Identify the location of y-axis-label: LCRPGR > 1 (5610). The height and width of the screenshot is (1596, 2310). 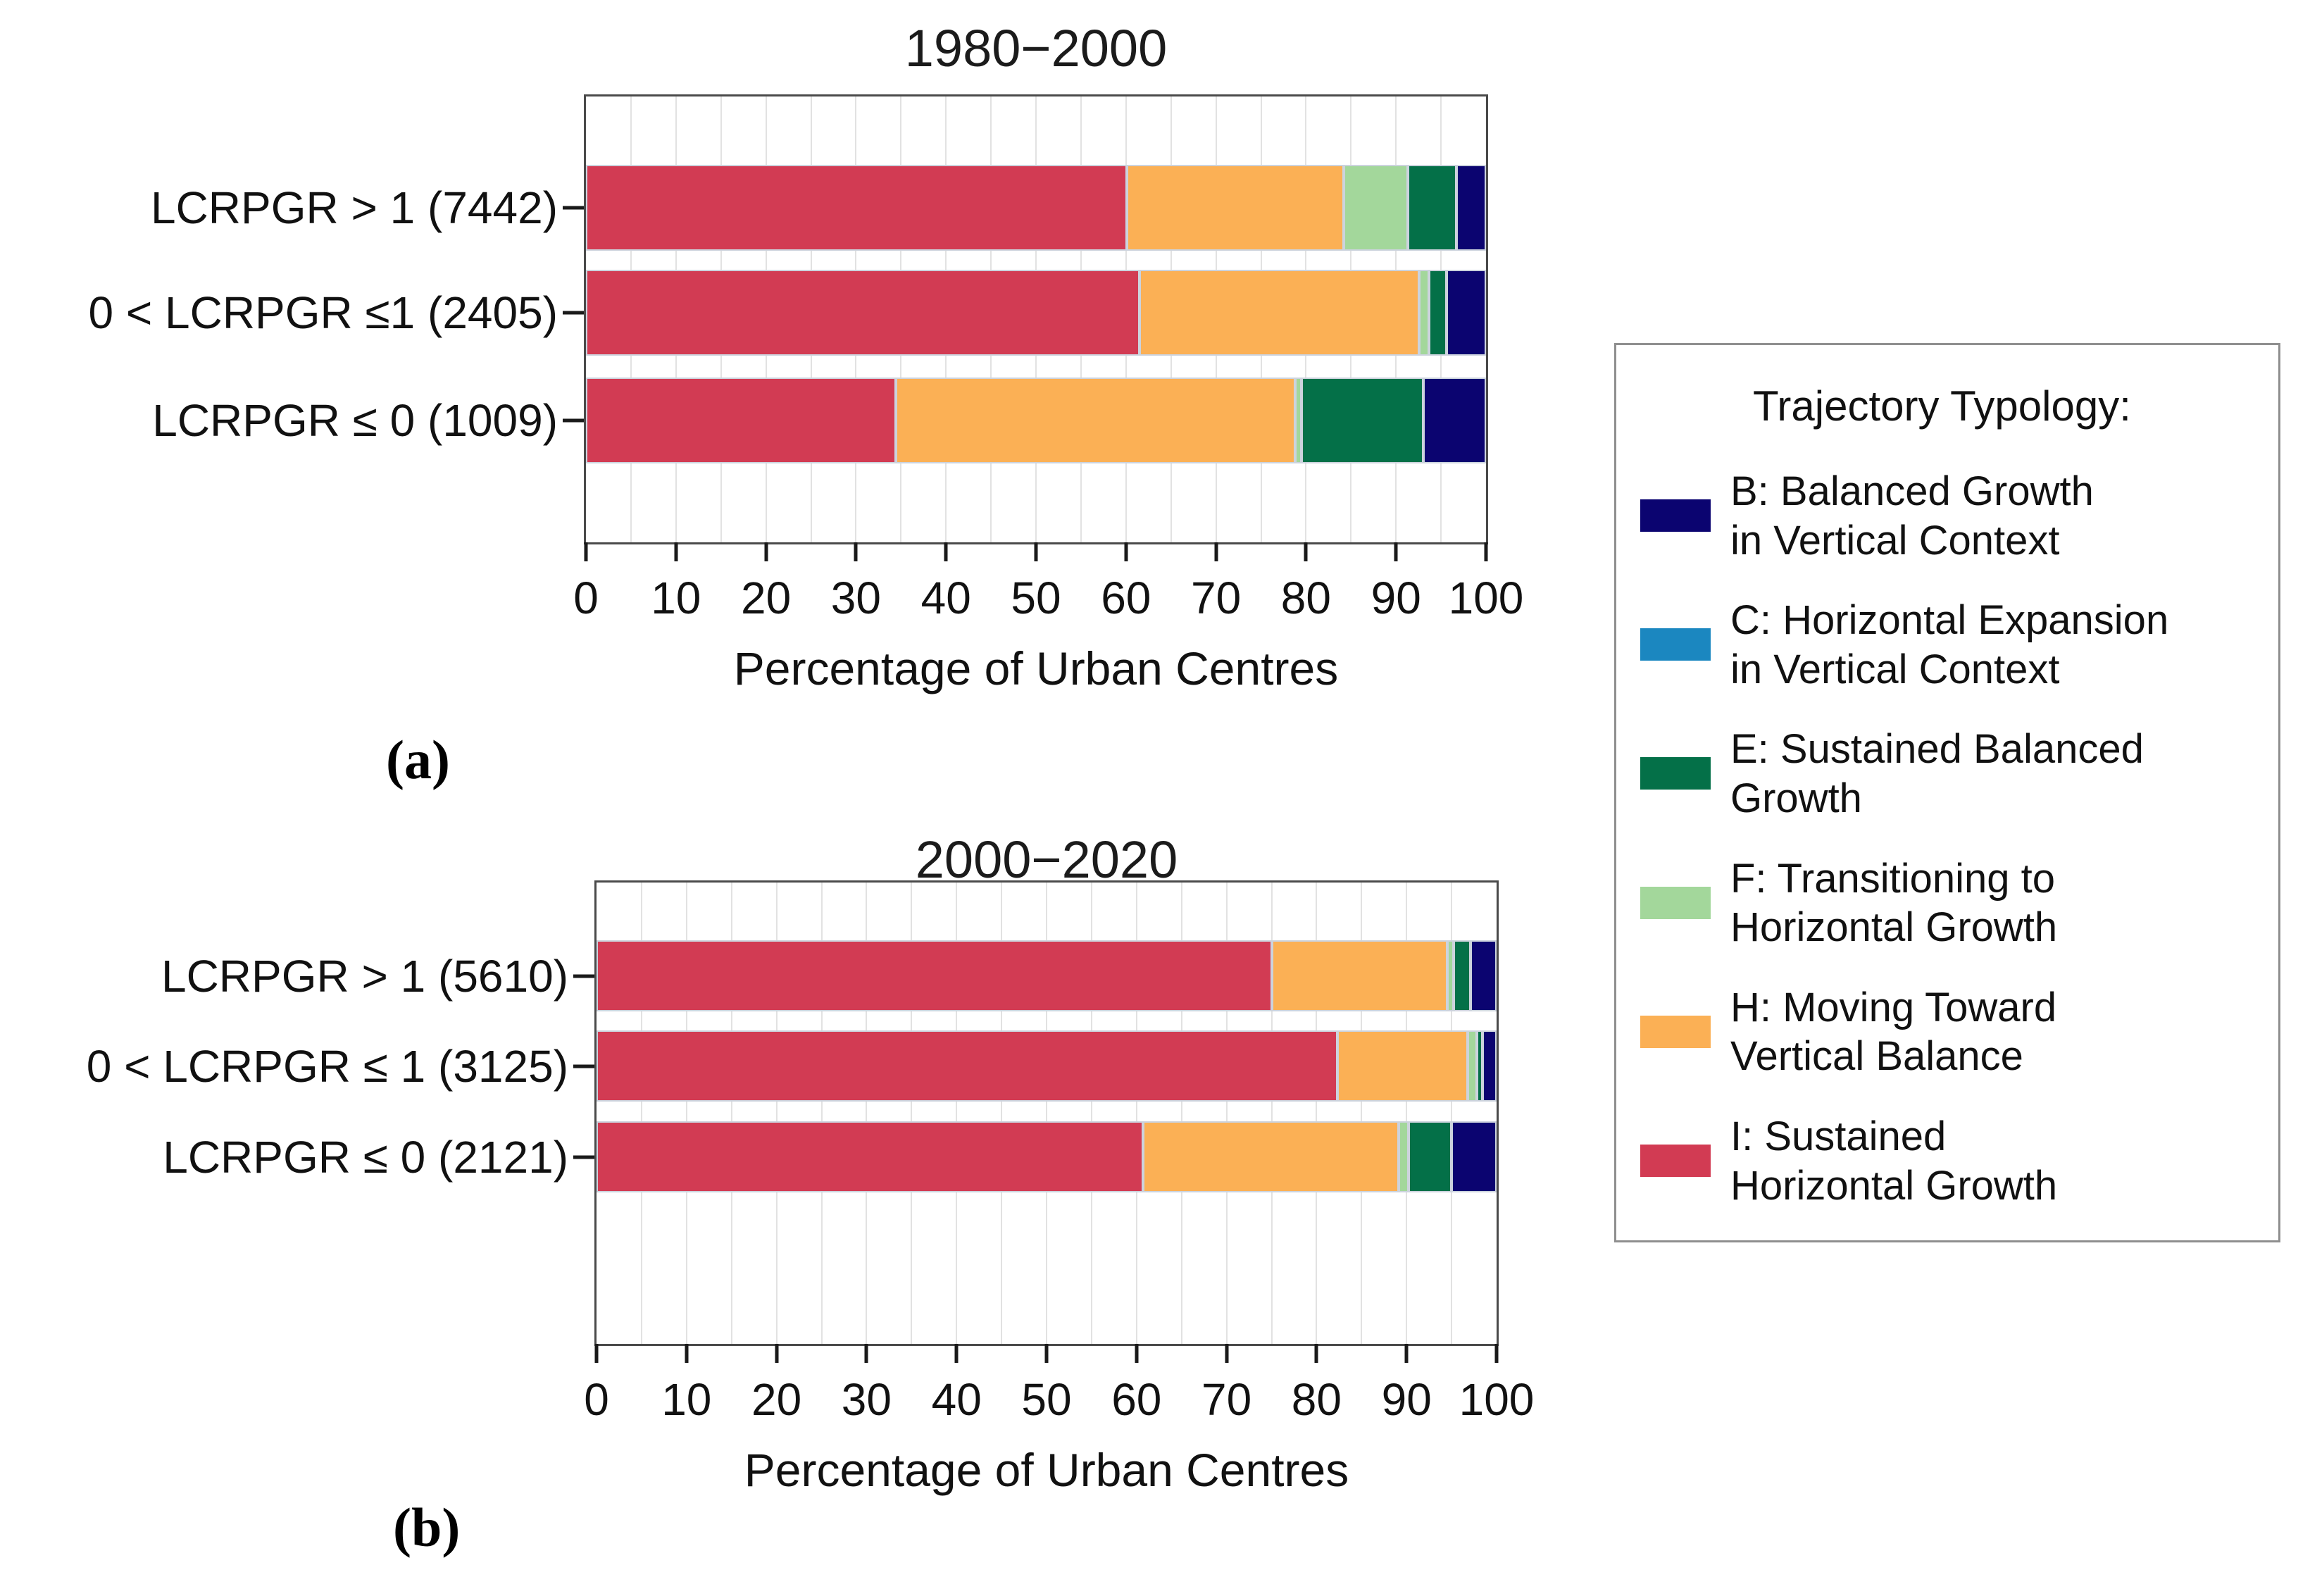
(364, 976).